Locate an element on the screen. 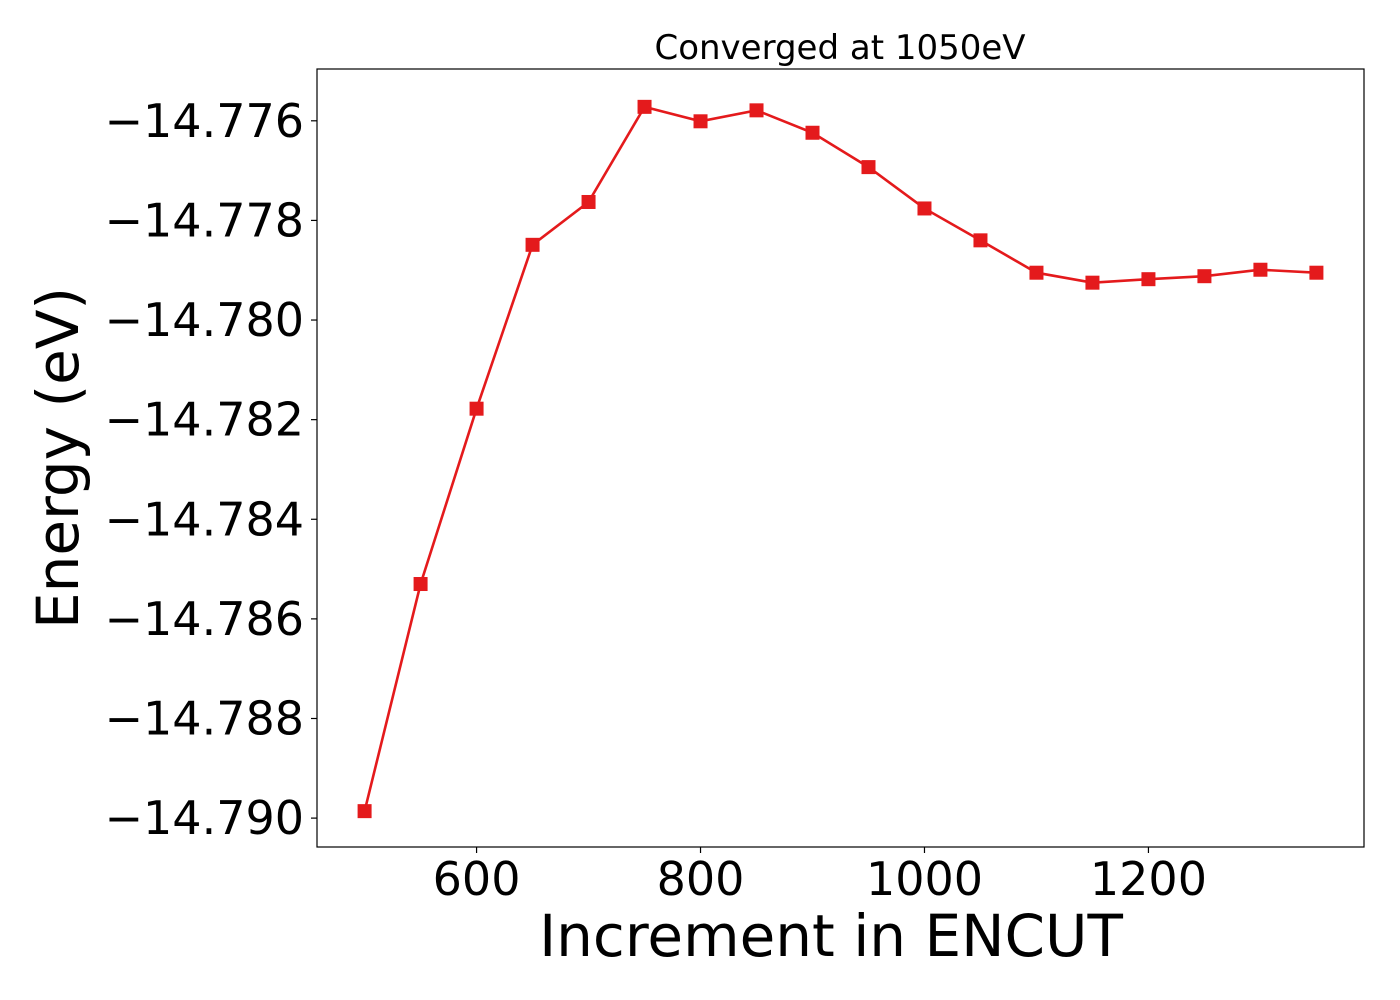 The width and height of the screenshot is (1400, 1000). x-tick-label: 1200 is located at coordinates (1148, 879).